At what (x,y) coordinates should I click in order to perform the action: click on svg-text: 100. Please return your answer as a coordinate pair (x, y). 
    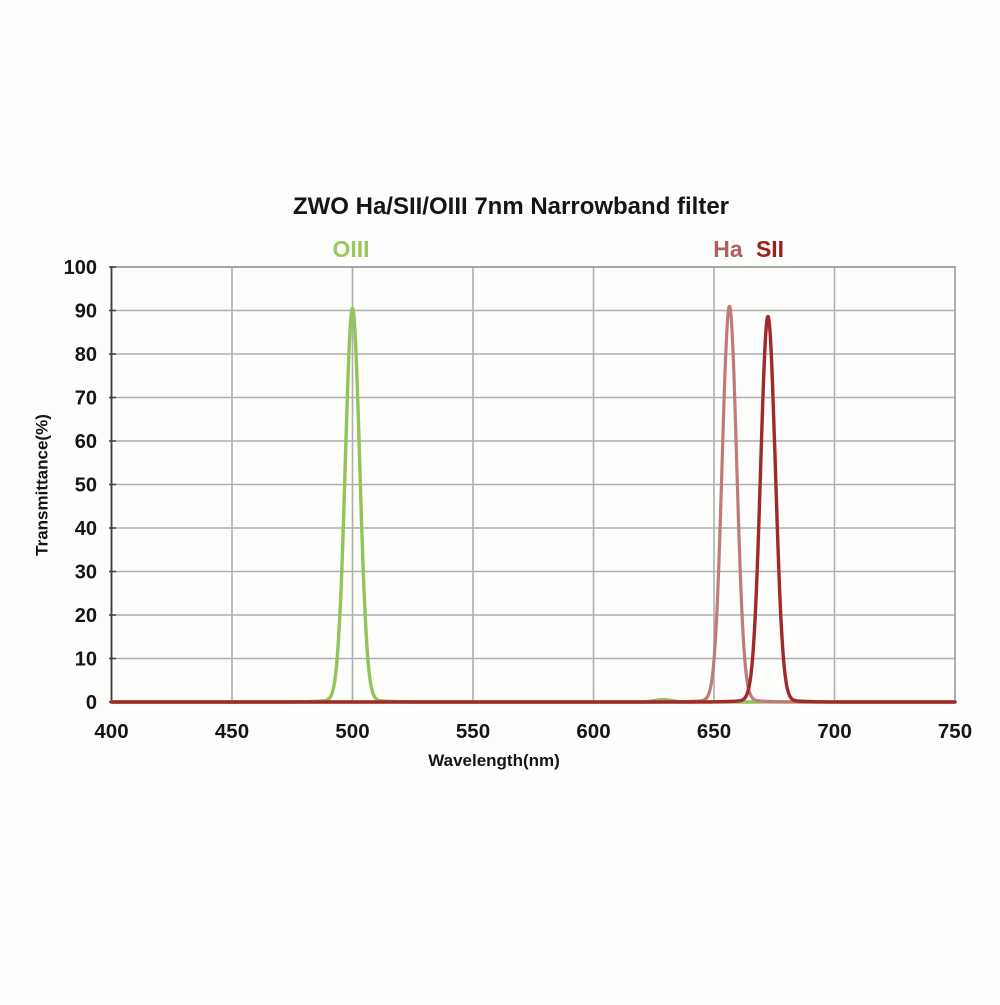
    Looking at the image, I should click on (80, 268).